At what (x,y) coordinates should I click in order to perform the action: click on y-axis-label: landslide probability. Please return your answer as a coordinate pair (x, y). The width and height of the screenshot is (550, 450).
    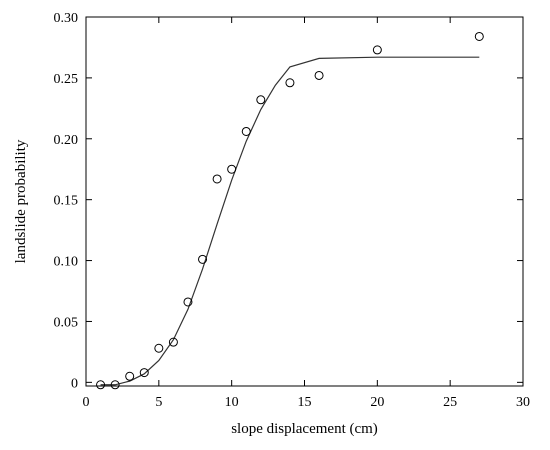
    Looking at the image, I should click on (21, 201).